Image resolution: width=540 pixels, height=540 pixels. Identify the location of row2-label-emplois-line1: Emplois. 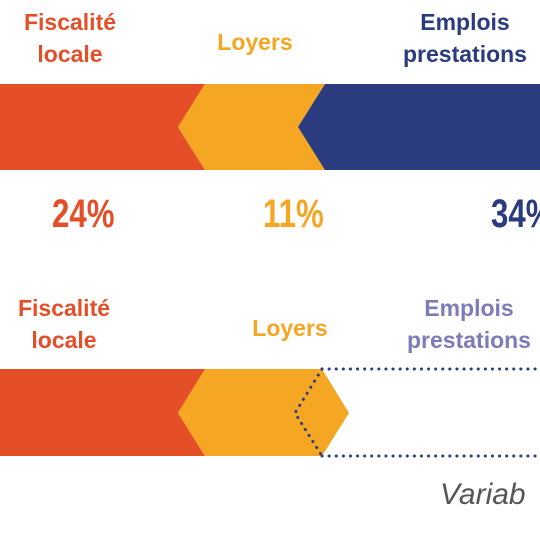
(469, 308).